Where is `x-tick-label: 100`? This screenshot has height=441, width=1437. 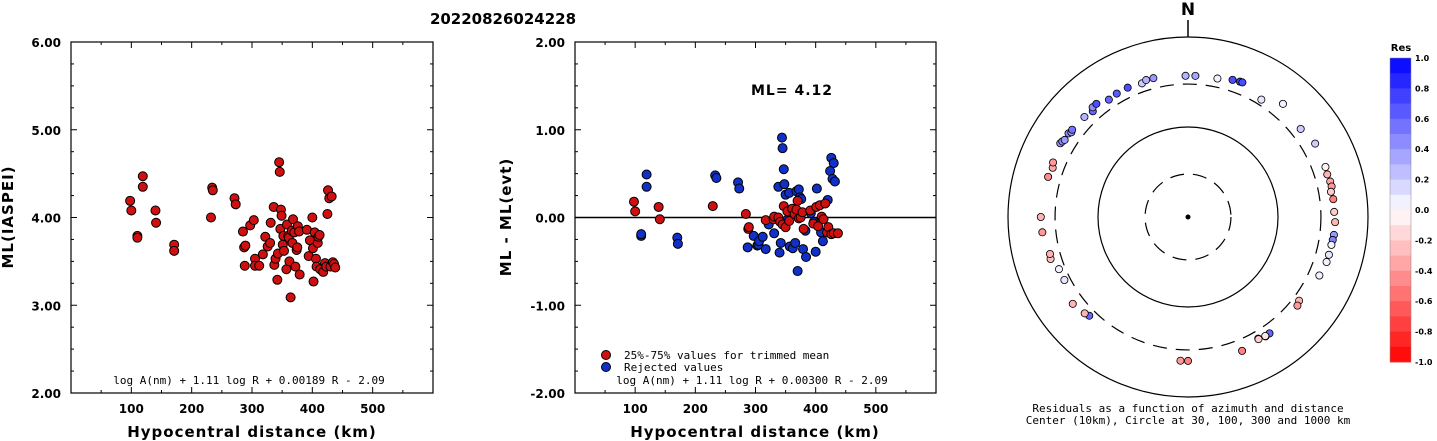 x-tick-label: 100 is located at coordinates (635, 409).